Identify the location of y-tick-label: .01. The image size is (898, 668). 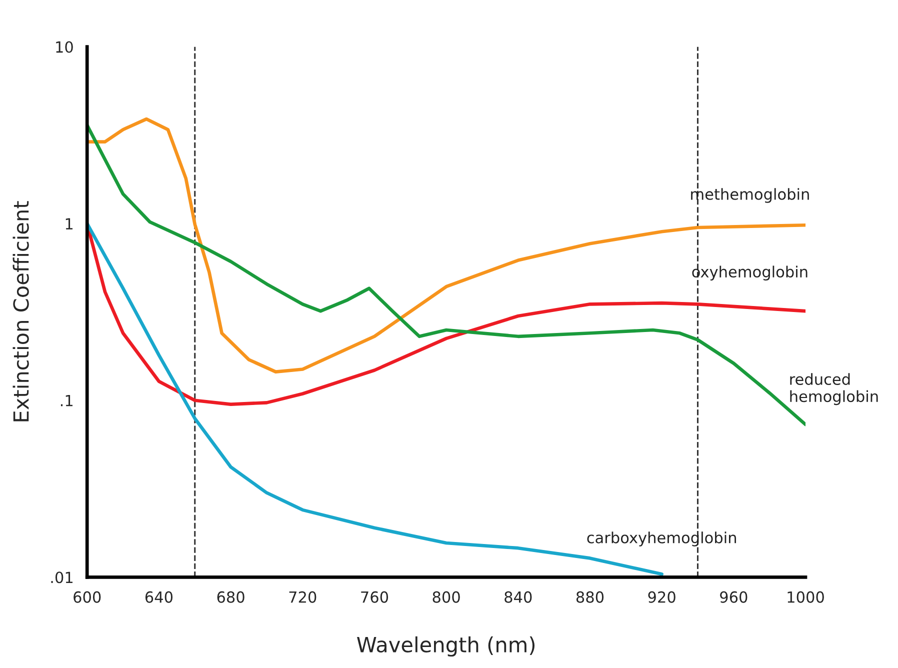
(61, 578).